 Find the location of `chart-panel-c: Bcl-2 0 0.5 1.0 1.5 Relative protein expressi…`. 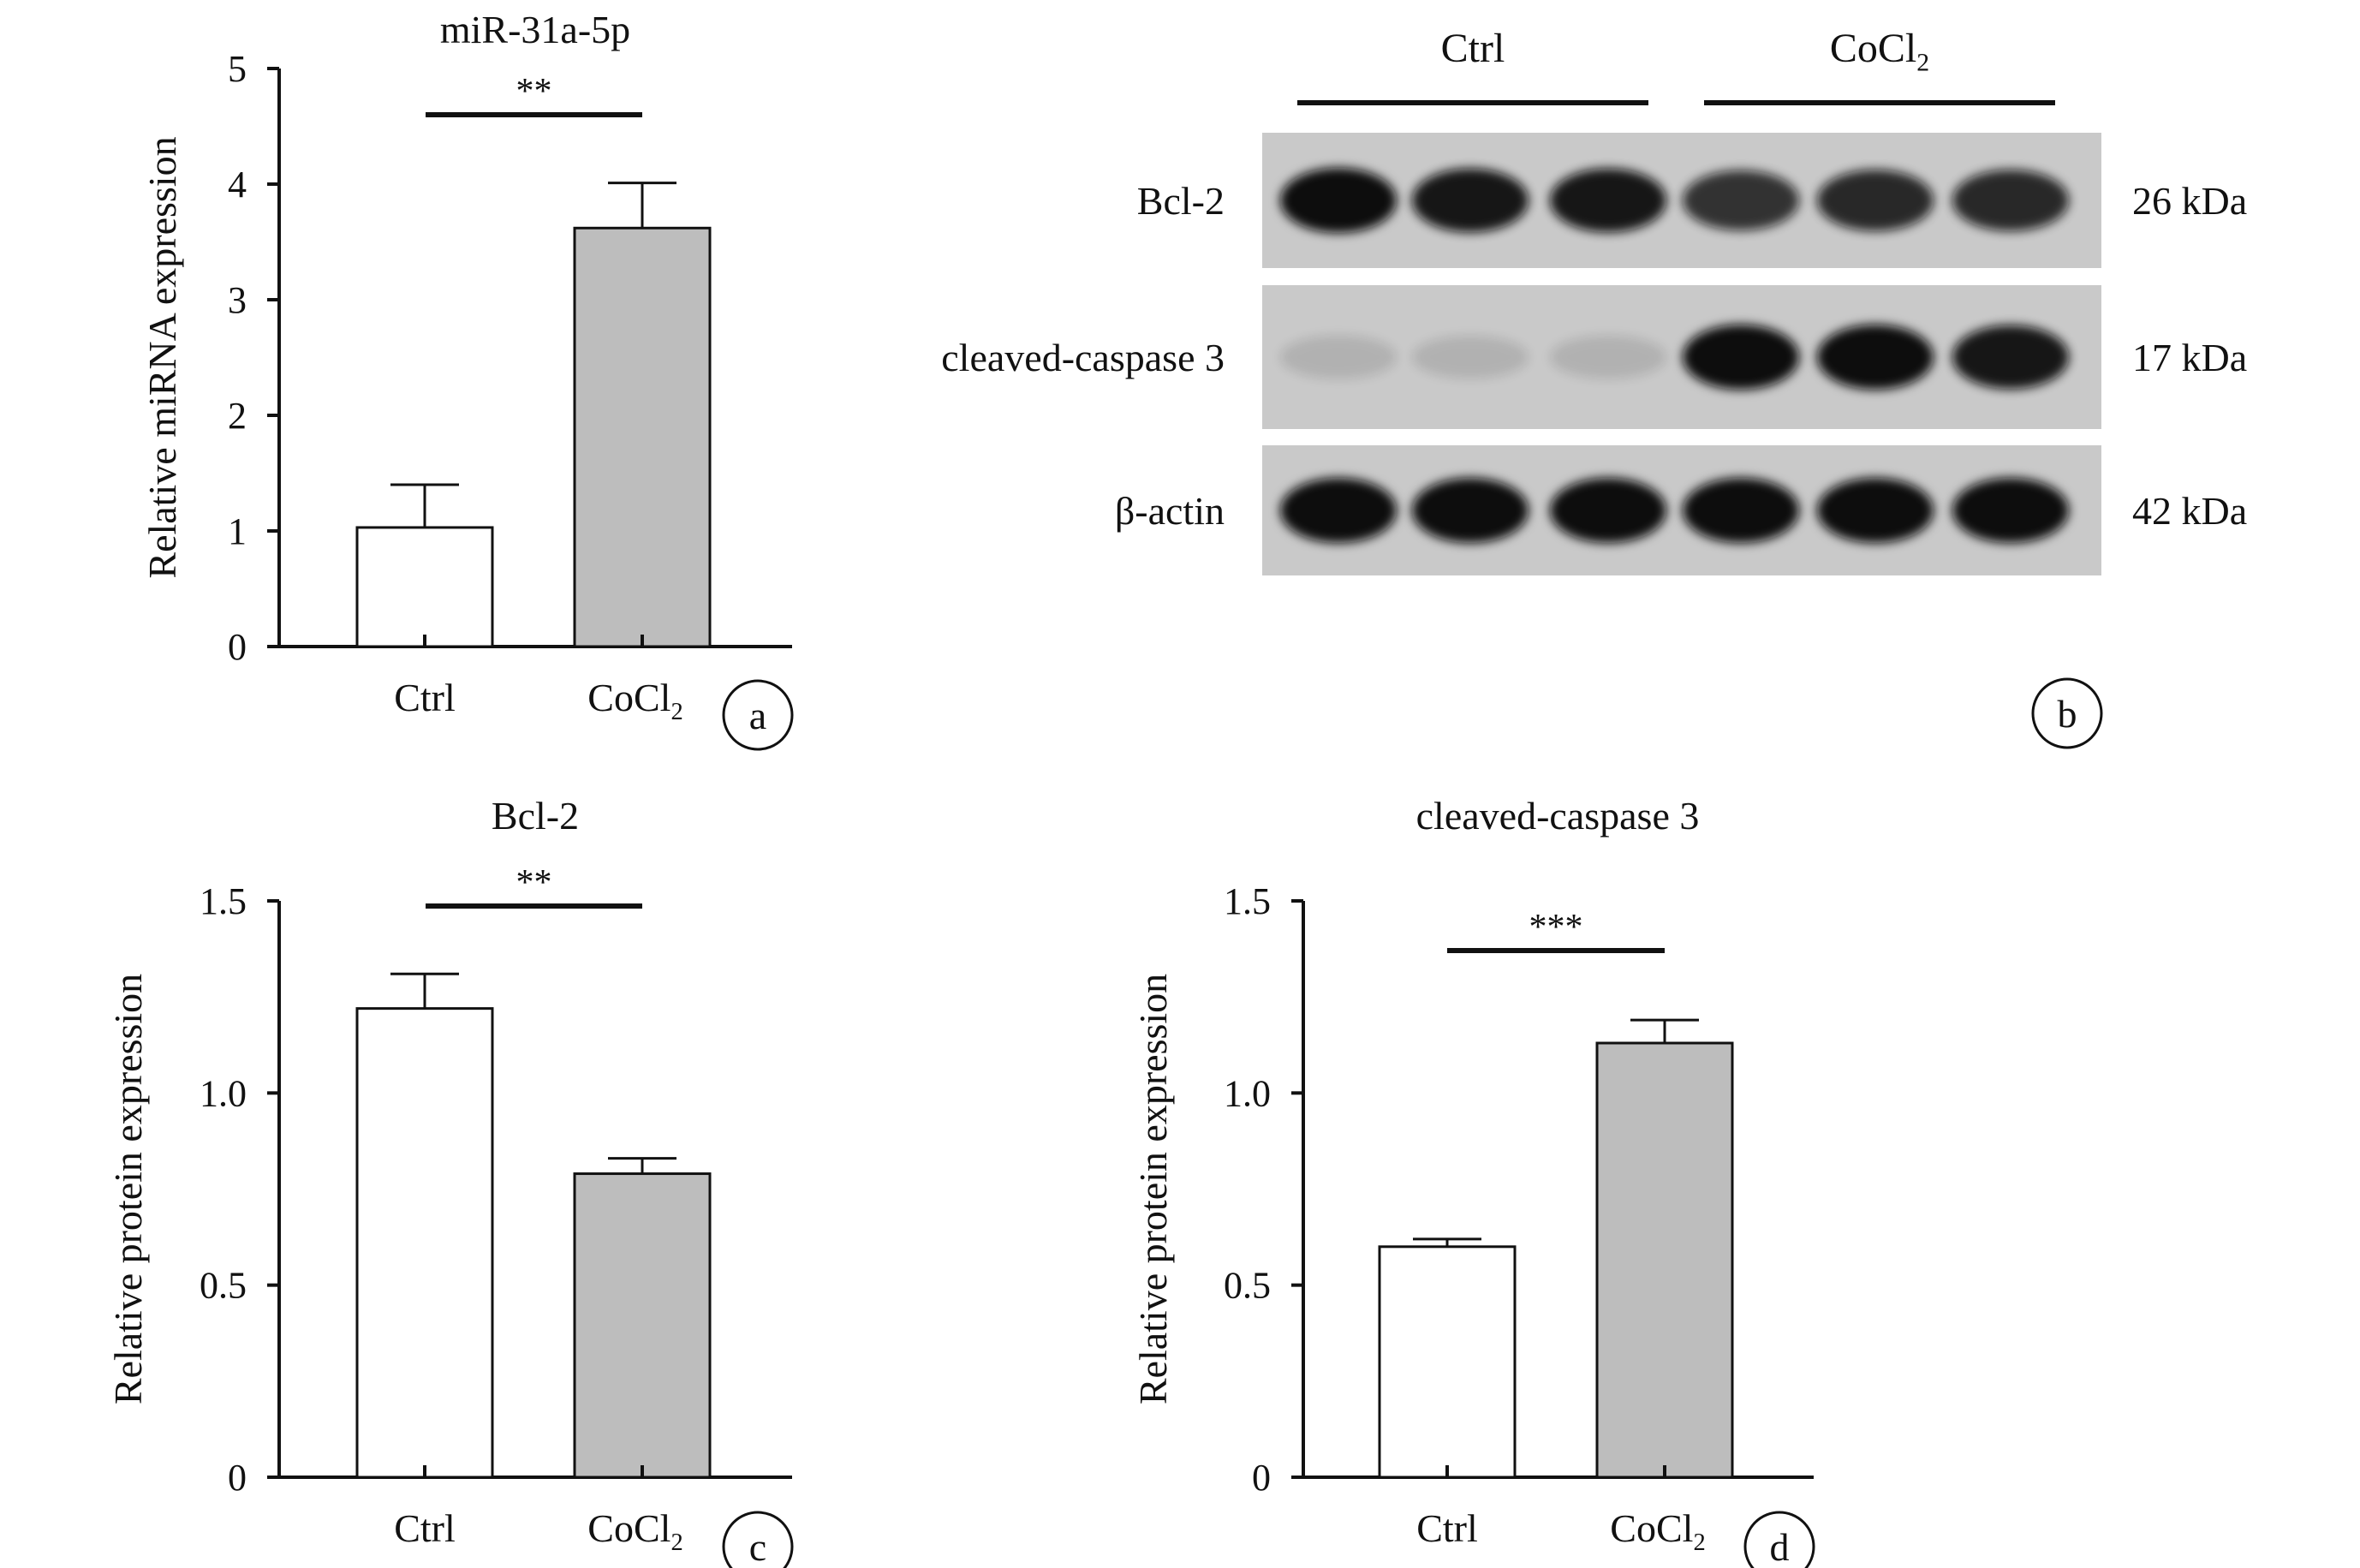

chart-panel-c: Bcl-2 0 0.5 1.0 1.5 Relative protein expressi… is located at coordinates (450, 1181).